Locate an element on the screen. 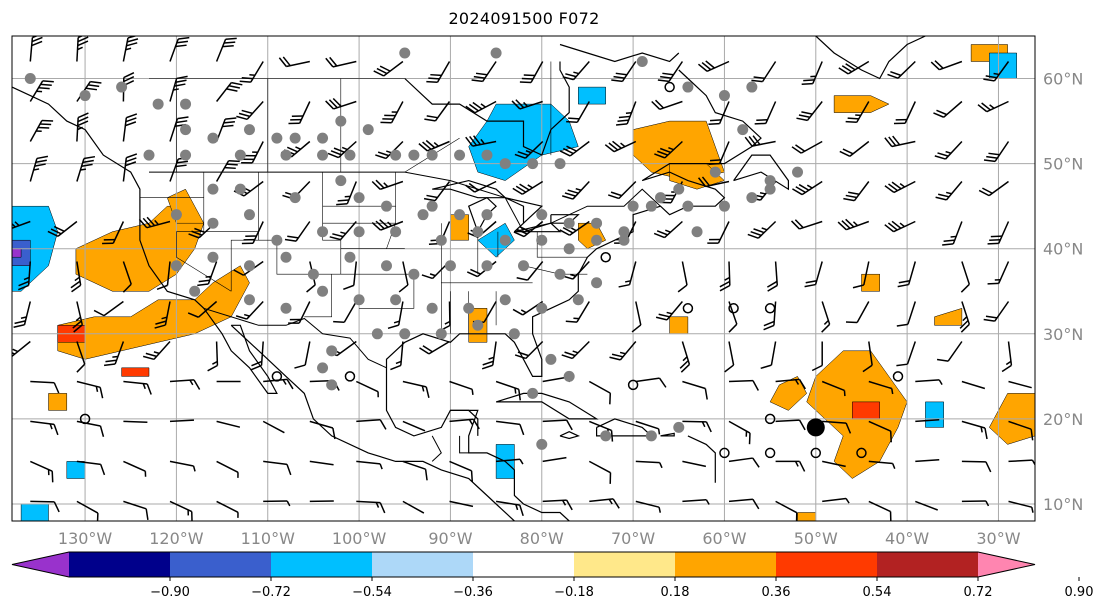 The image size is (1105, 615). colorbar-tick-label: 0.18 is located at coordinates (675, 592).